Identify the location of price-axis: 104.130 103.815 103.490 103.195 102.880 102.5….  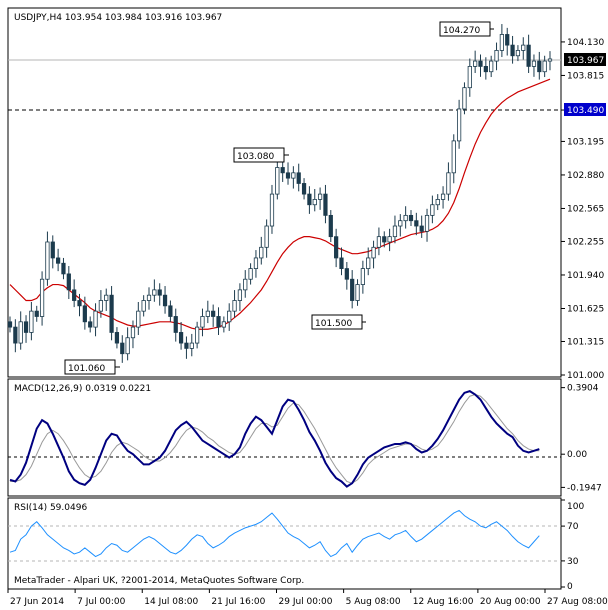
(582, 209).